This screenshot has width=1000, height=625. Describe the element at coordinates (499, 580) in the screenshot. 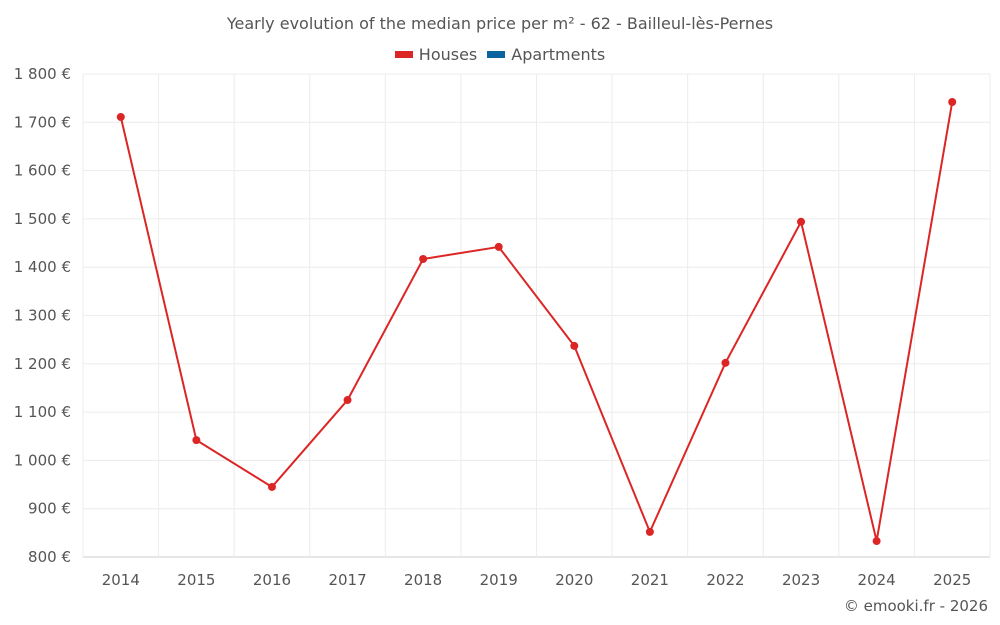

I see `x-tick-label: 2019` at that location.